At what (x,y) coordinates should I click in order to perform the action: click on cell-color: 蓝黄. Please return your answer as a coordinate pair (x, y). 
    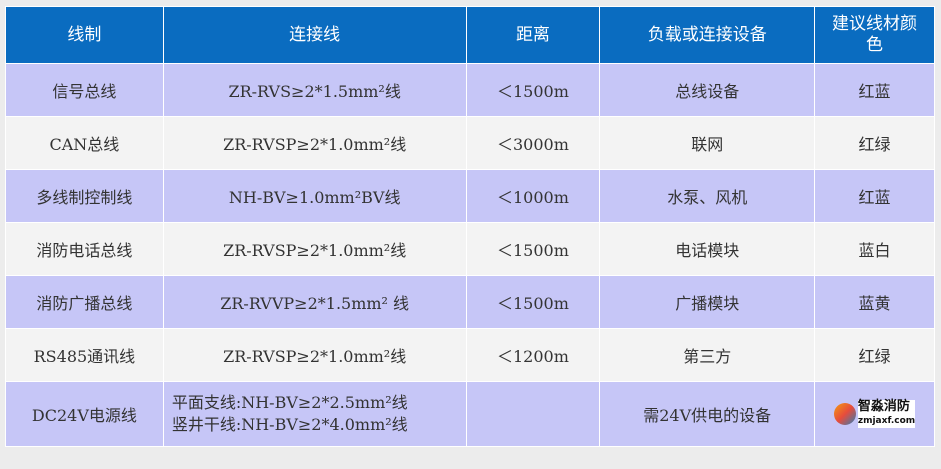
    Looking at the image, I should click on (874, 302).